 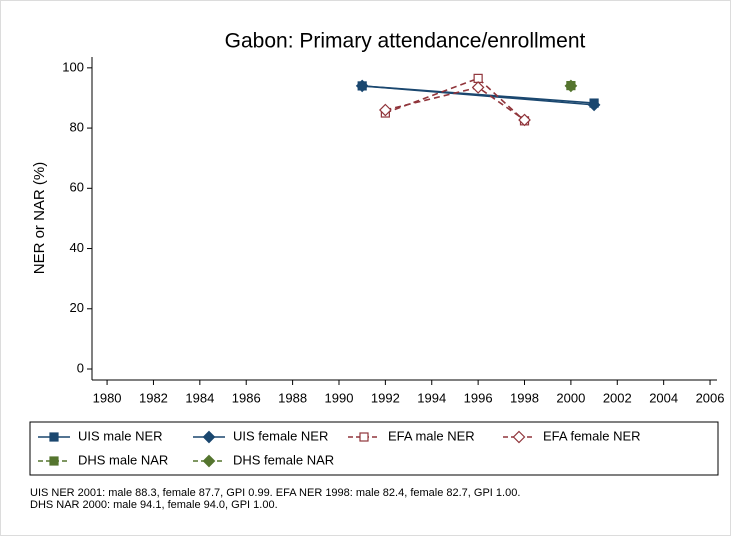 What do you see at coordinates (374, 448) in the screenshot?
I see `legend-box` at bounding box center [374, 448].